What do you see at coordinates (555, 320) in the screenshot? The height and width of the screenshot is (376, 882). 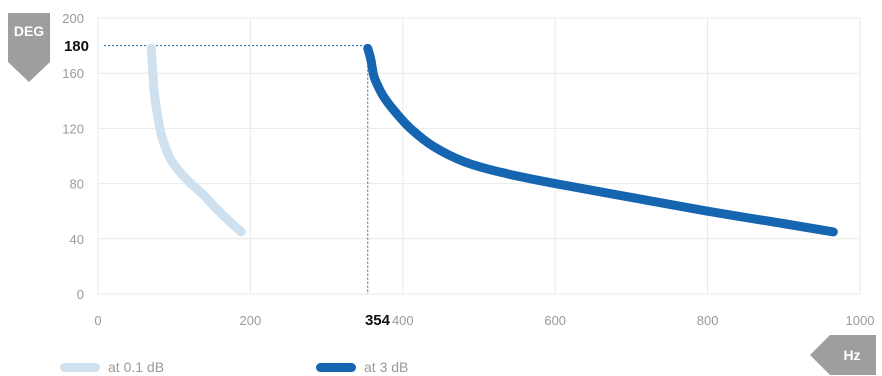 I see `x-tick-label: 600` at bounding box center [555, 320].